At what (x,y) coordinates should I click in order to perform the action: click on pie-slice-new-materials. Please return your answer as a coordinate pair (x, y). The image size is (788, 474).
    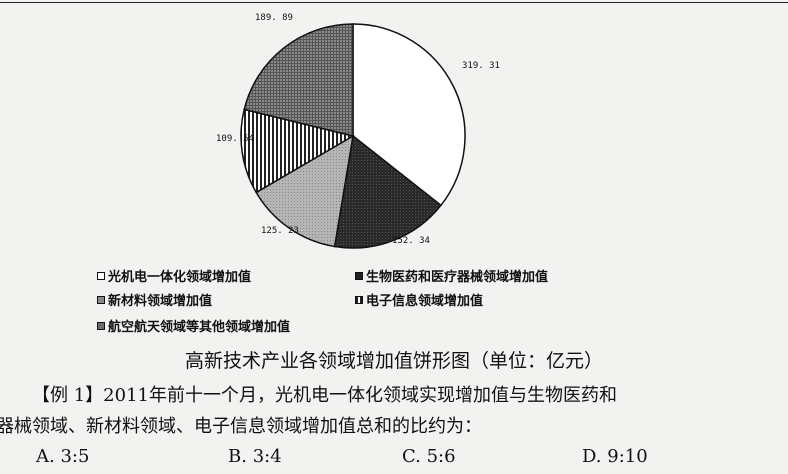
    Looking at the image, I should click on (305, 191).